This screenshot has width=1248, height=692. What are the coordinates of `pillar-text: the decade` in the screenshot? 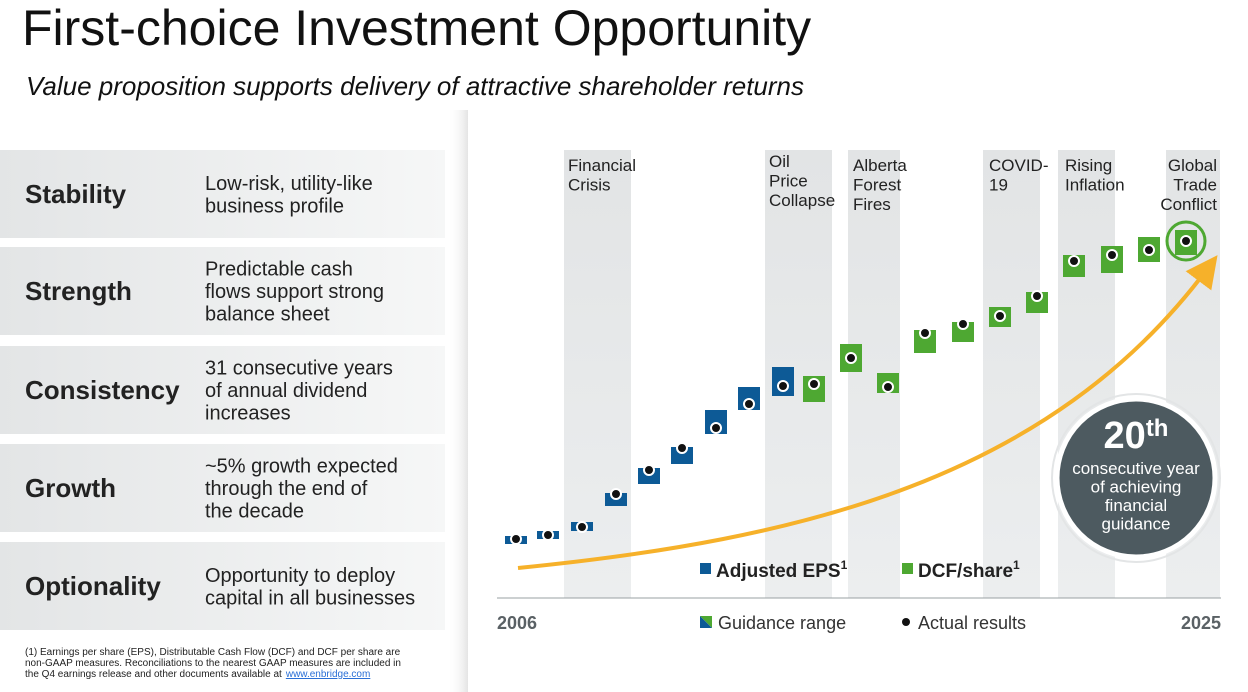 It's located at (254, 512).